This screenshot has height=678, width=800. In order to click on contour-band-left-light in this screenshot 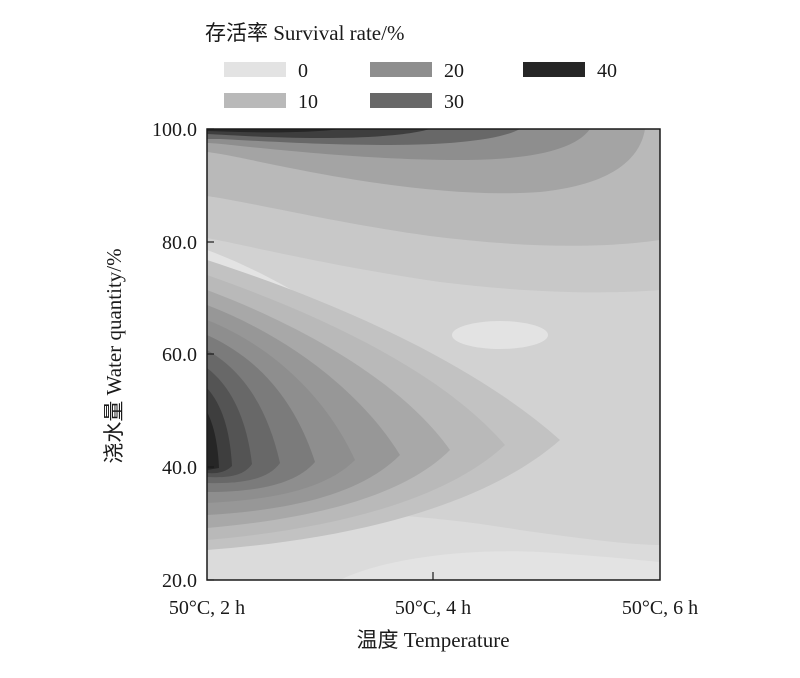, I will do `click(254, 273)`.